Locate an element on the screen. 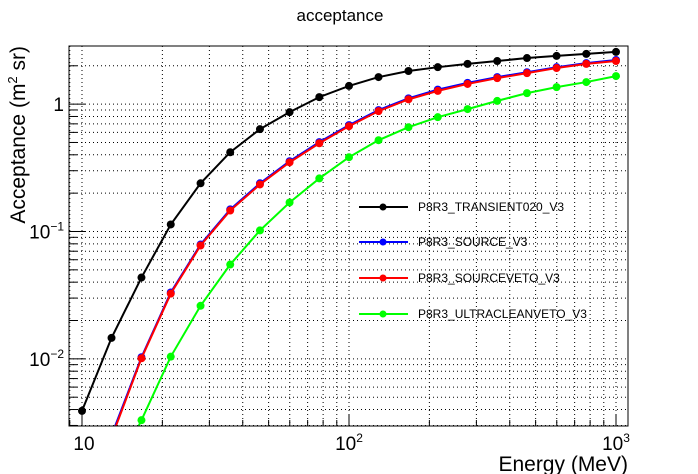  x-tick-label: 10³ is located at coordinates (616, 443).